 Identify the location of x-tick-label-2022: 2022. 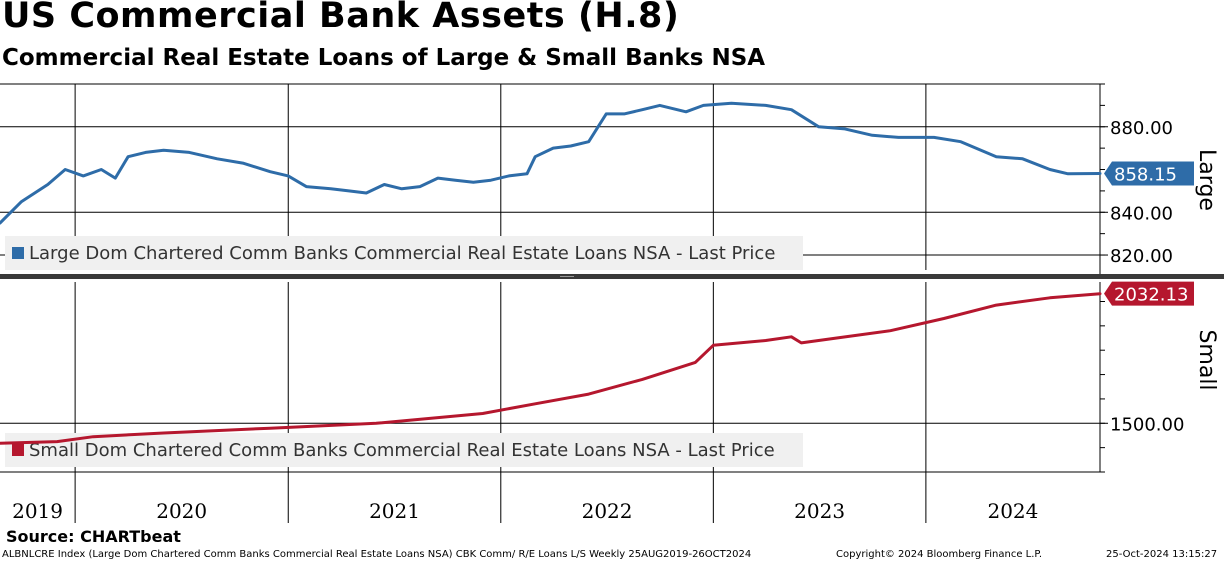
(607, 511).